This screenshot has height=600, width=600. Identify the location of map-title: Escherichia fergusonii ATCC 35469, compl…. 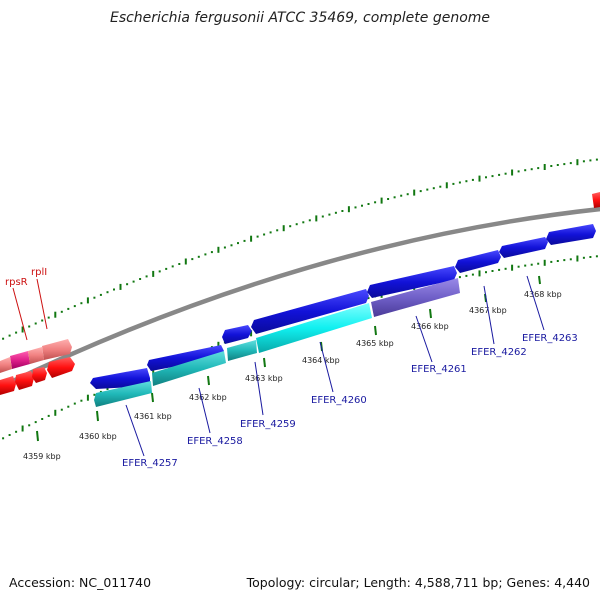
(300, 18).